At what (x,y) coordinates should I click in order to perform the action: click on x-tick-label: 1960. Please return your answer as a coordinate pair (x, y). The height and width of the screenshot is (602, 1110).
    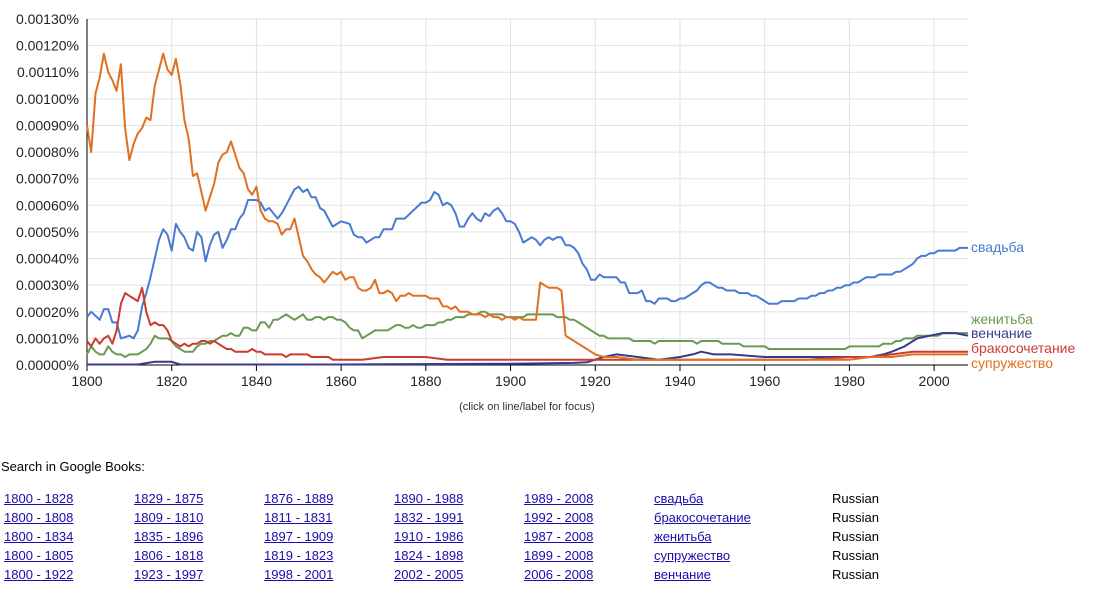
    Looking at the image, I should click on (764, 381).